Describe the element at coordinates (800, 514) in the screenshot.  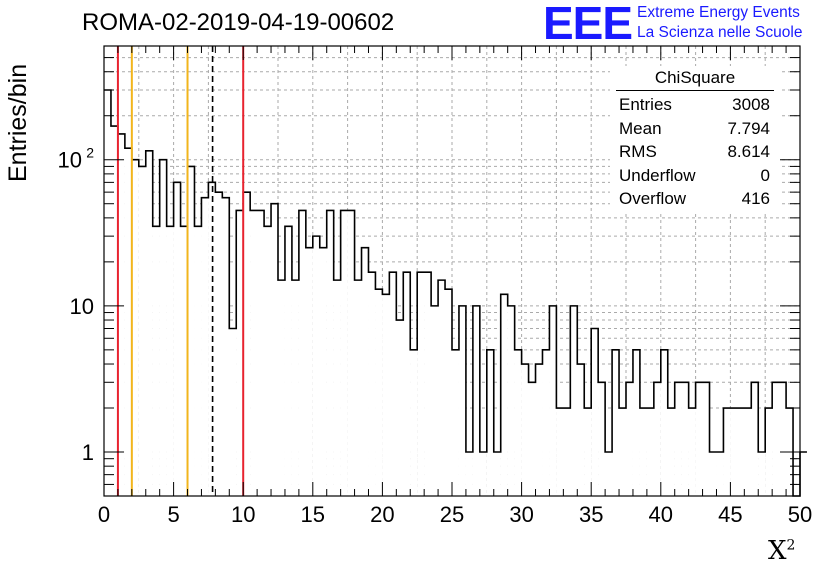
I see `x-tick-label: 50` at that location.